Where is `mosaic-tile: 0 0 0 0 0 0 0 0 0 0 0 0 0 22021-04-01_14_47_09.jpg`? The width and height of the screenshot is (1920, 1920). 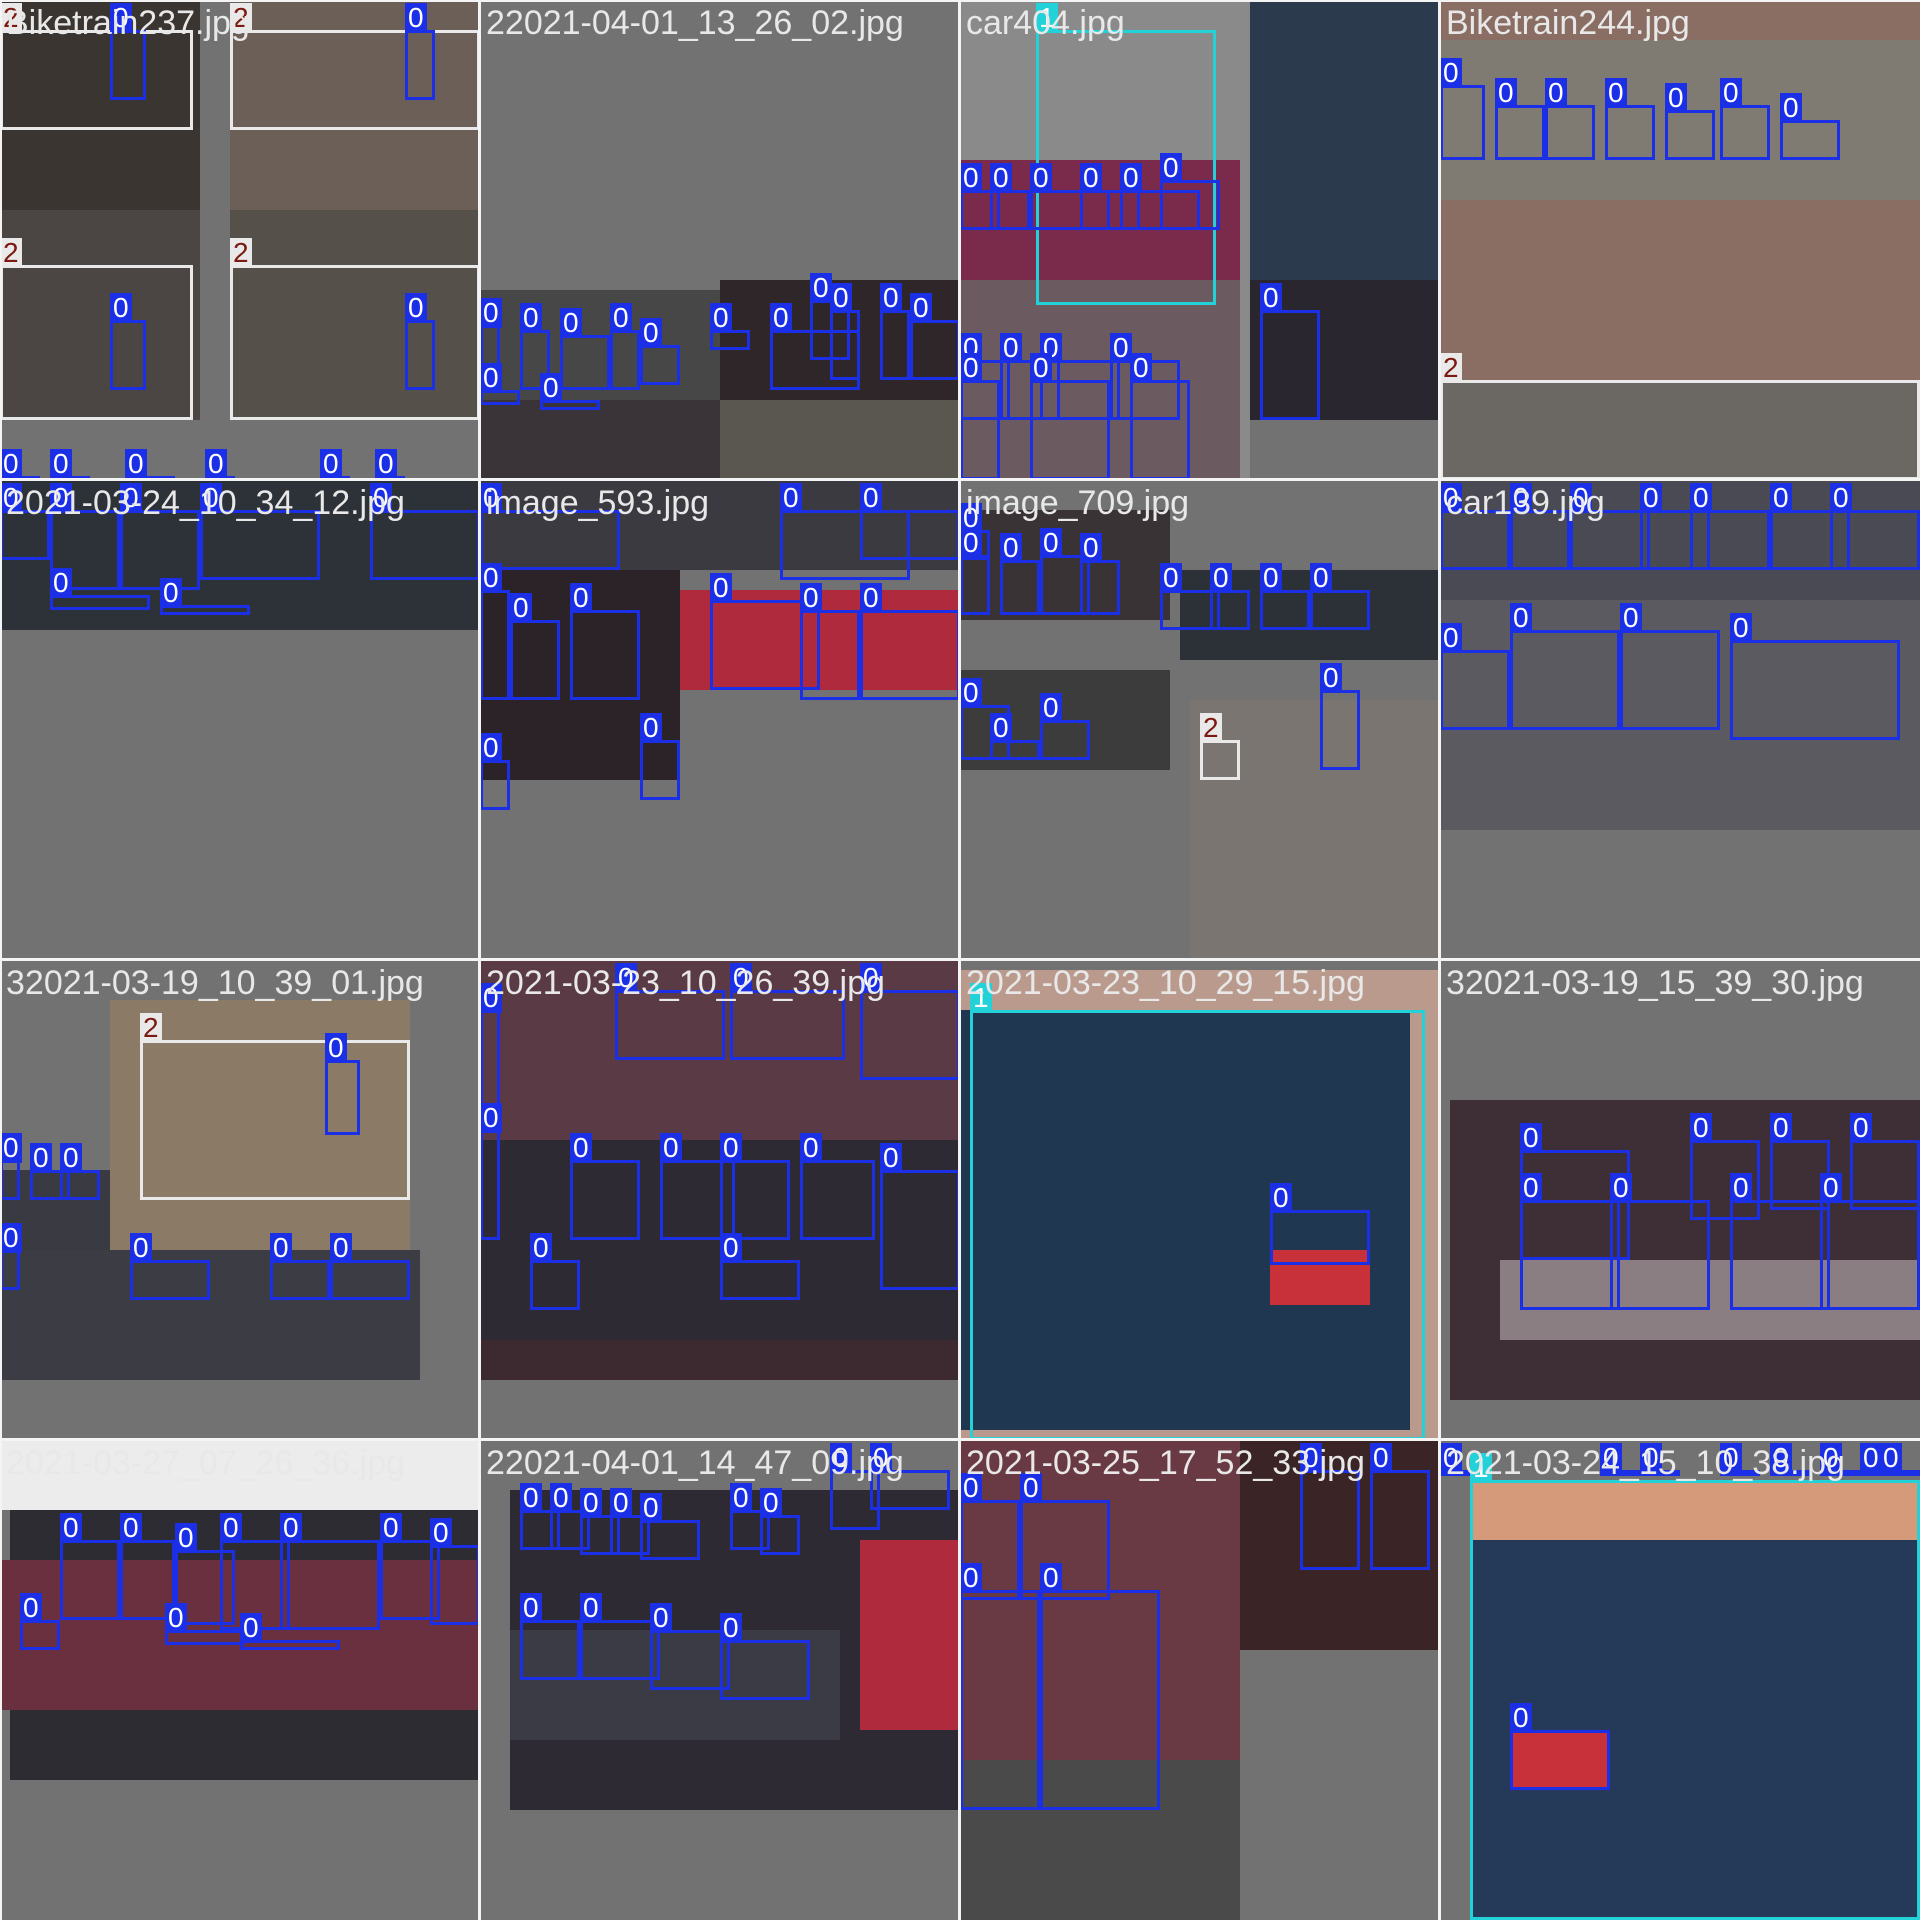 mosaic-tile: 0 0 0 0 0 0 0 0 0 0 0 0 0 22021-04-01_14_47_09.jpg is located at coordinates (720, 1680).